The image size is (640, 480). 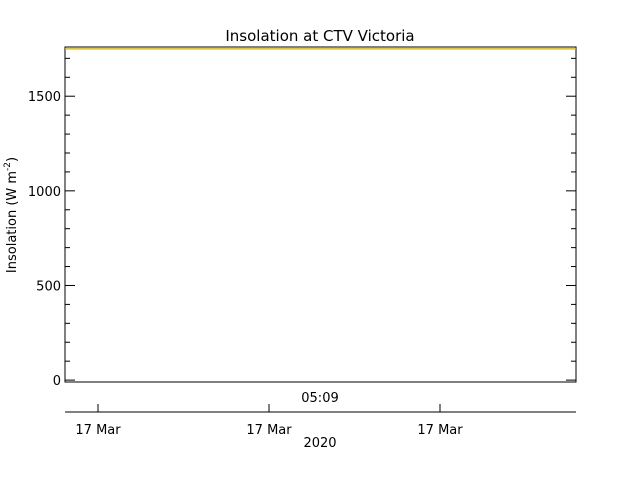 I want to click on y-tick-label: 500, so click(x=48, y=286).